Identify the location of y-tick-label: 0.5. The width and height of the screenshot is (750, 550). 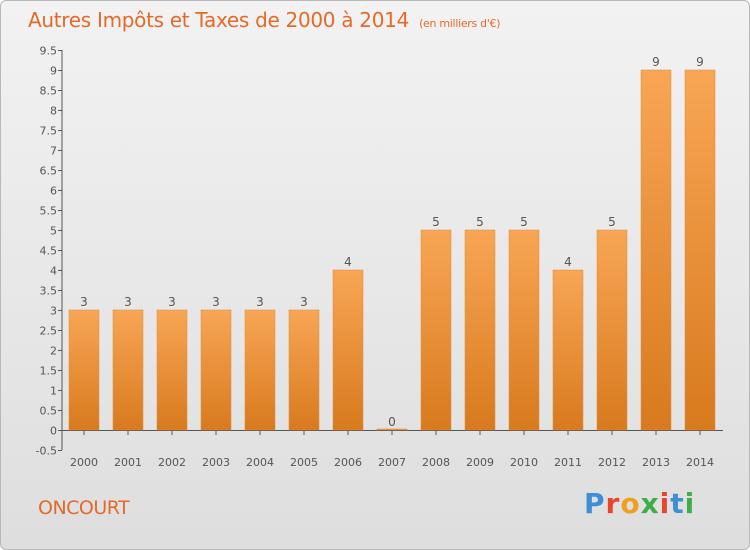
(49, 411).